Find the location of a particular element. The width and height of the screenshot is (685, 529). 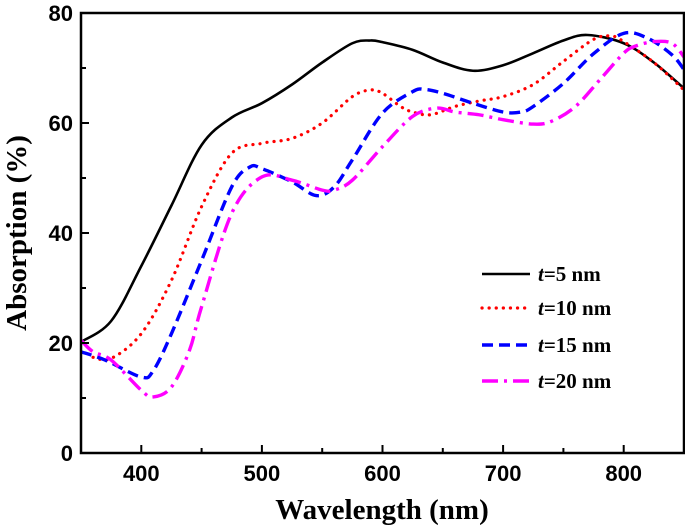

legend: t=5 nmt=10 nmt=15 nmt=20 nm is located at coordinates (546, 327).